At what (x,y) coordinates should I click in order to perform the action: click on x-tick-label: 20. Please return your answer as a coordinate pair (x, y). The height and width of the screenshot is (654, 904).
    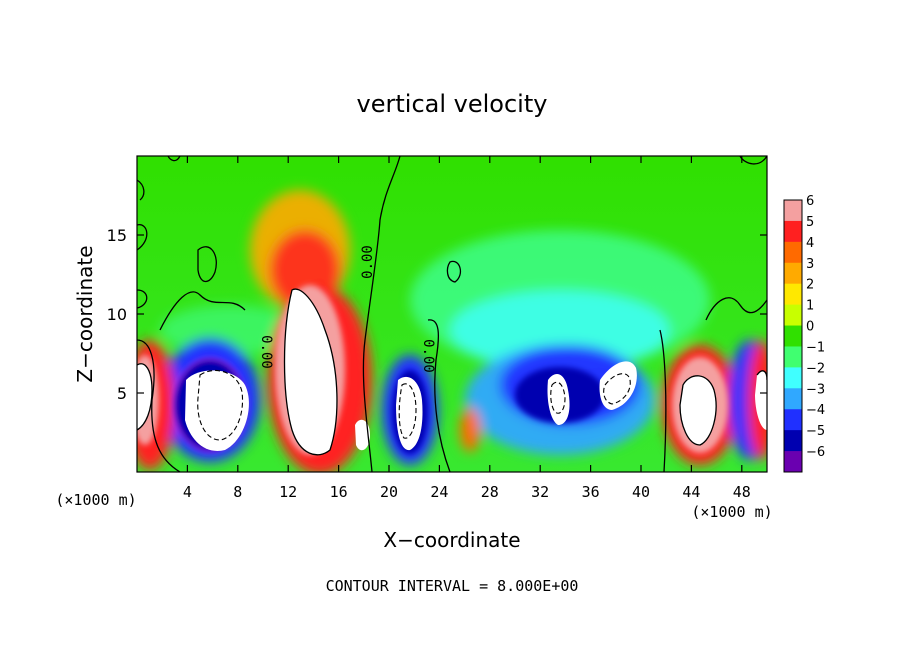
    Looking at the image, I should click on (389, 492).